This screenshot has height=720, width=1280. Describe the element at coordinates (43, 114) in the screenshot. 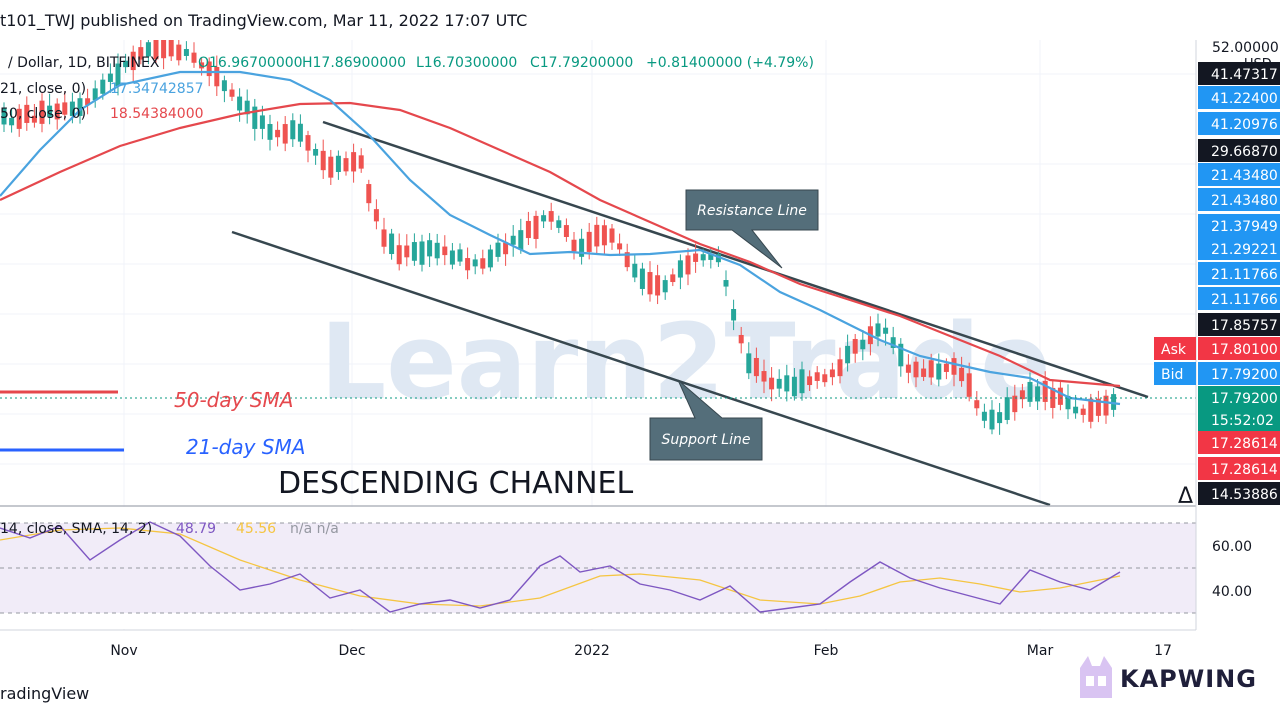

I see `legend-ma50: 50, close, 0)` at that location.